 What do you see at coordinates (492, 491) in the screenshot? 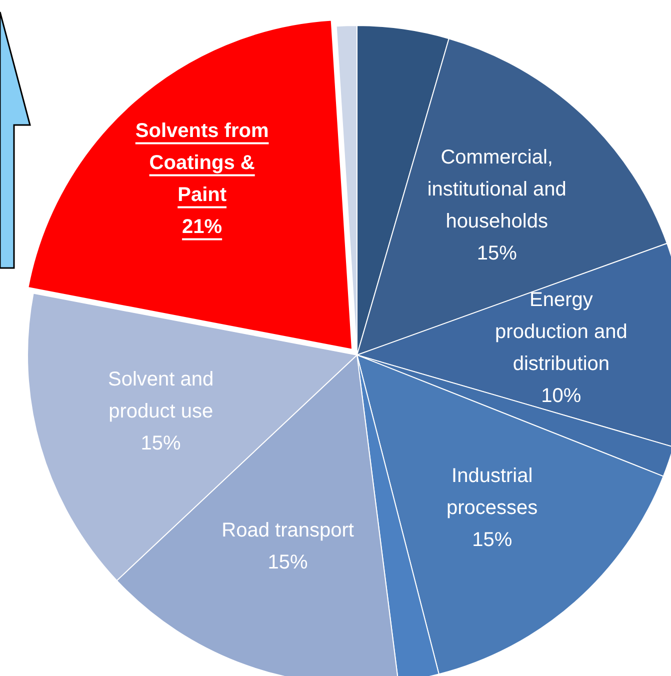
I see `slice-label: Industrial processes` at bounding box center [492, 491].